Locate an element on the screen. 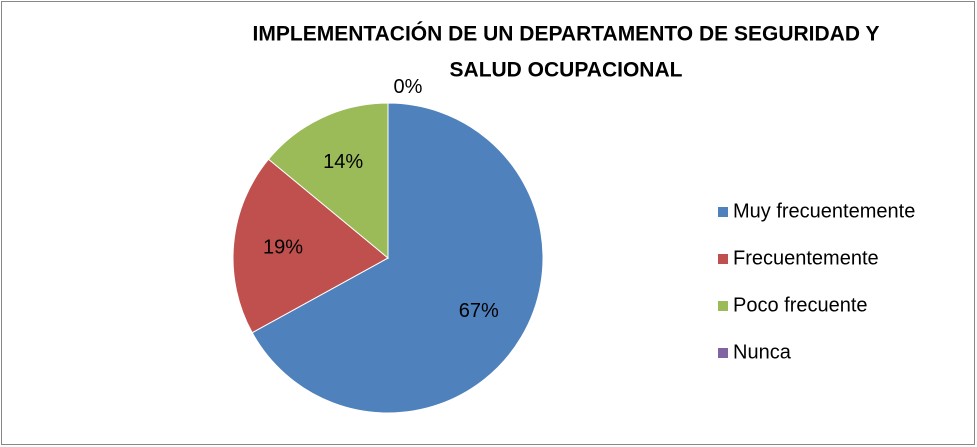  data-label: 67% is located at coordinates (479, 311).